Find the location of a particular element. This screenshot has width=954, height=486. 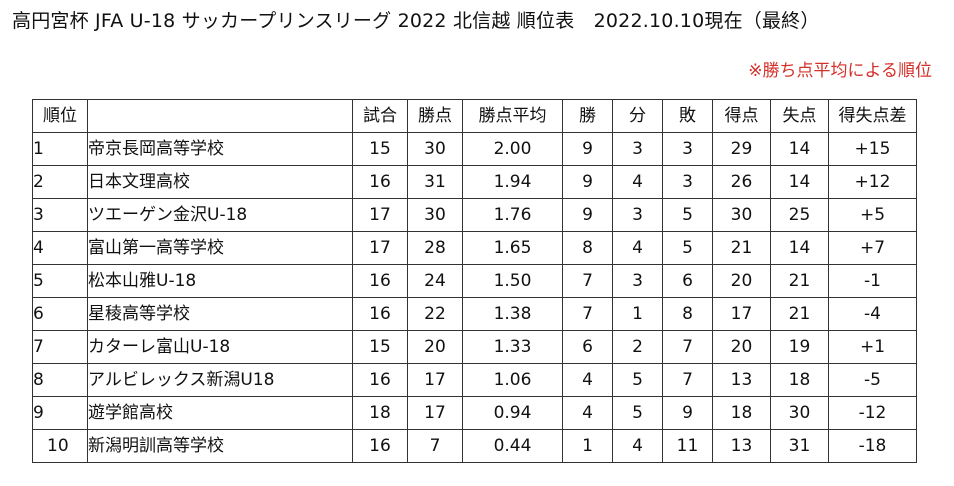

points-average-cell: 1.06 is located at coordinates (512, 380).